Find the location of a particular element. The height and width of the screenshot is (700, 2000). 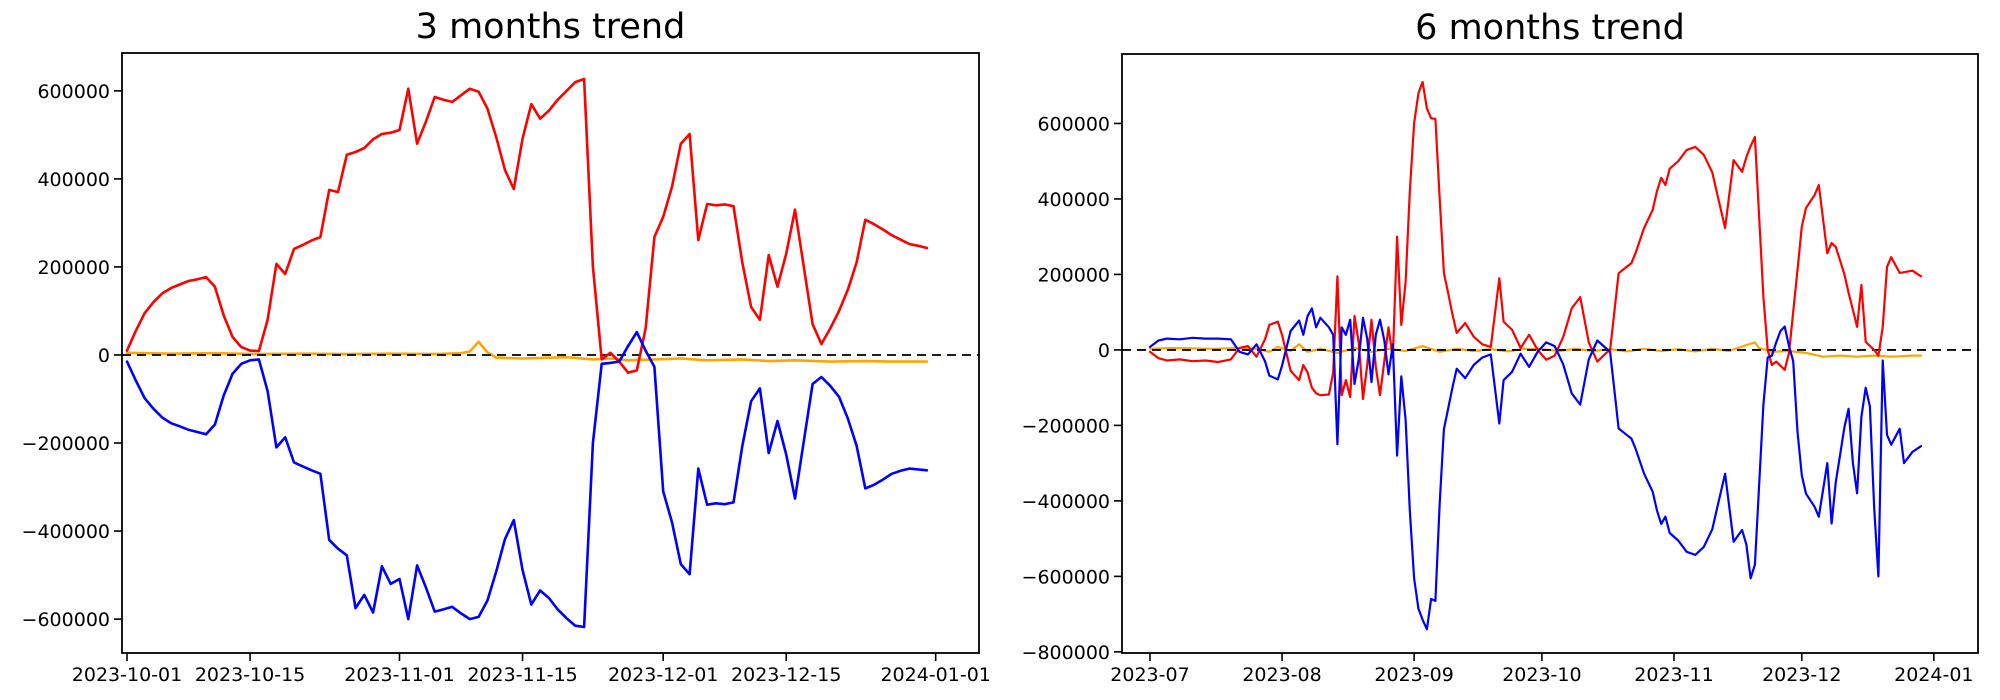

x-axis-tick-label: 2023-10-01 is located at coordinates (127, 675).